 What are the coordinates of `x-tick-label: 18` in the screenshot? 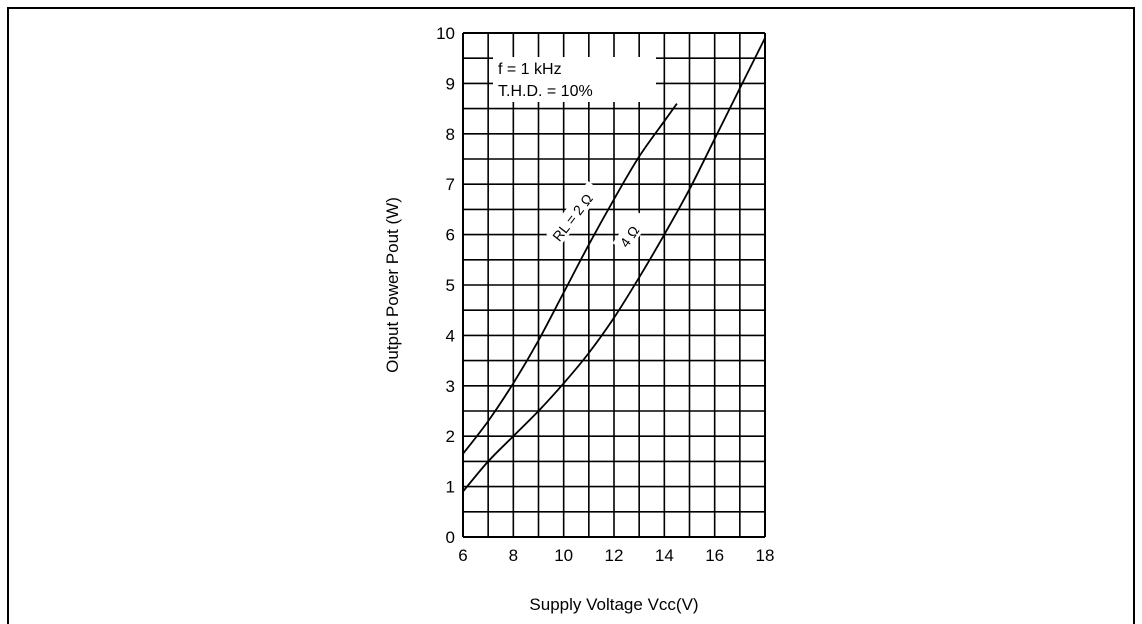 It's located at (765, 555).